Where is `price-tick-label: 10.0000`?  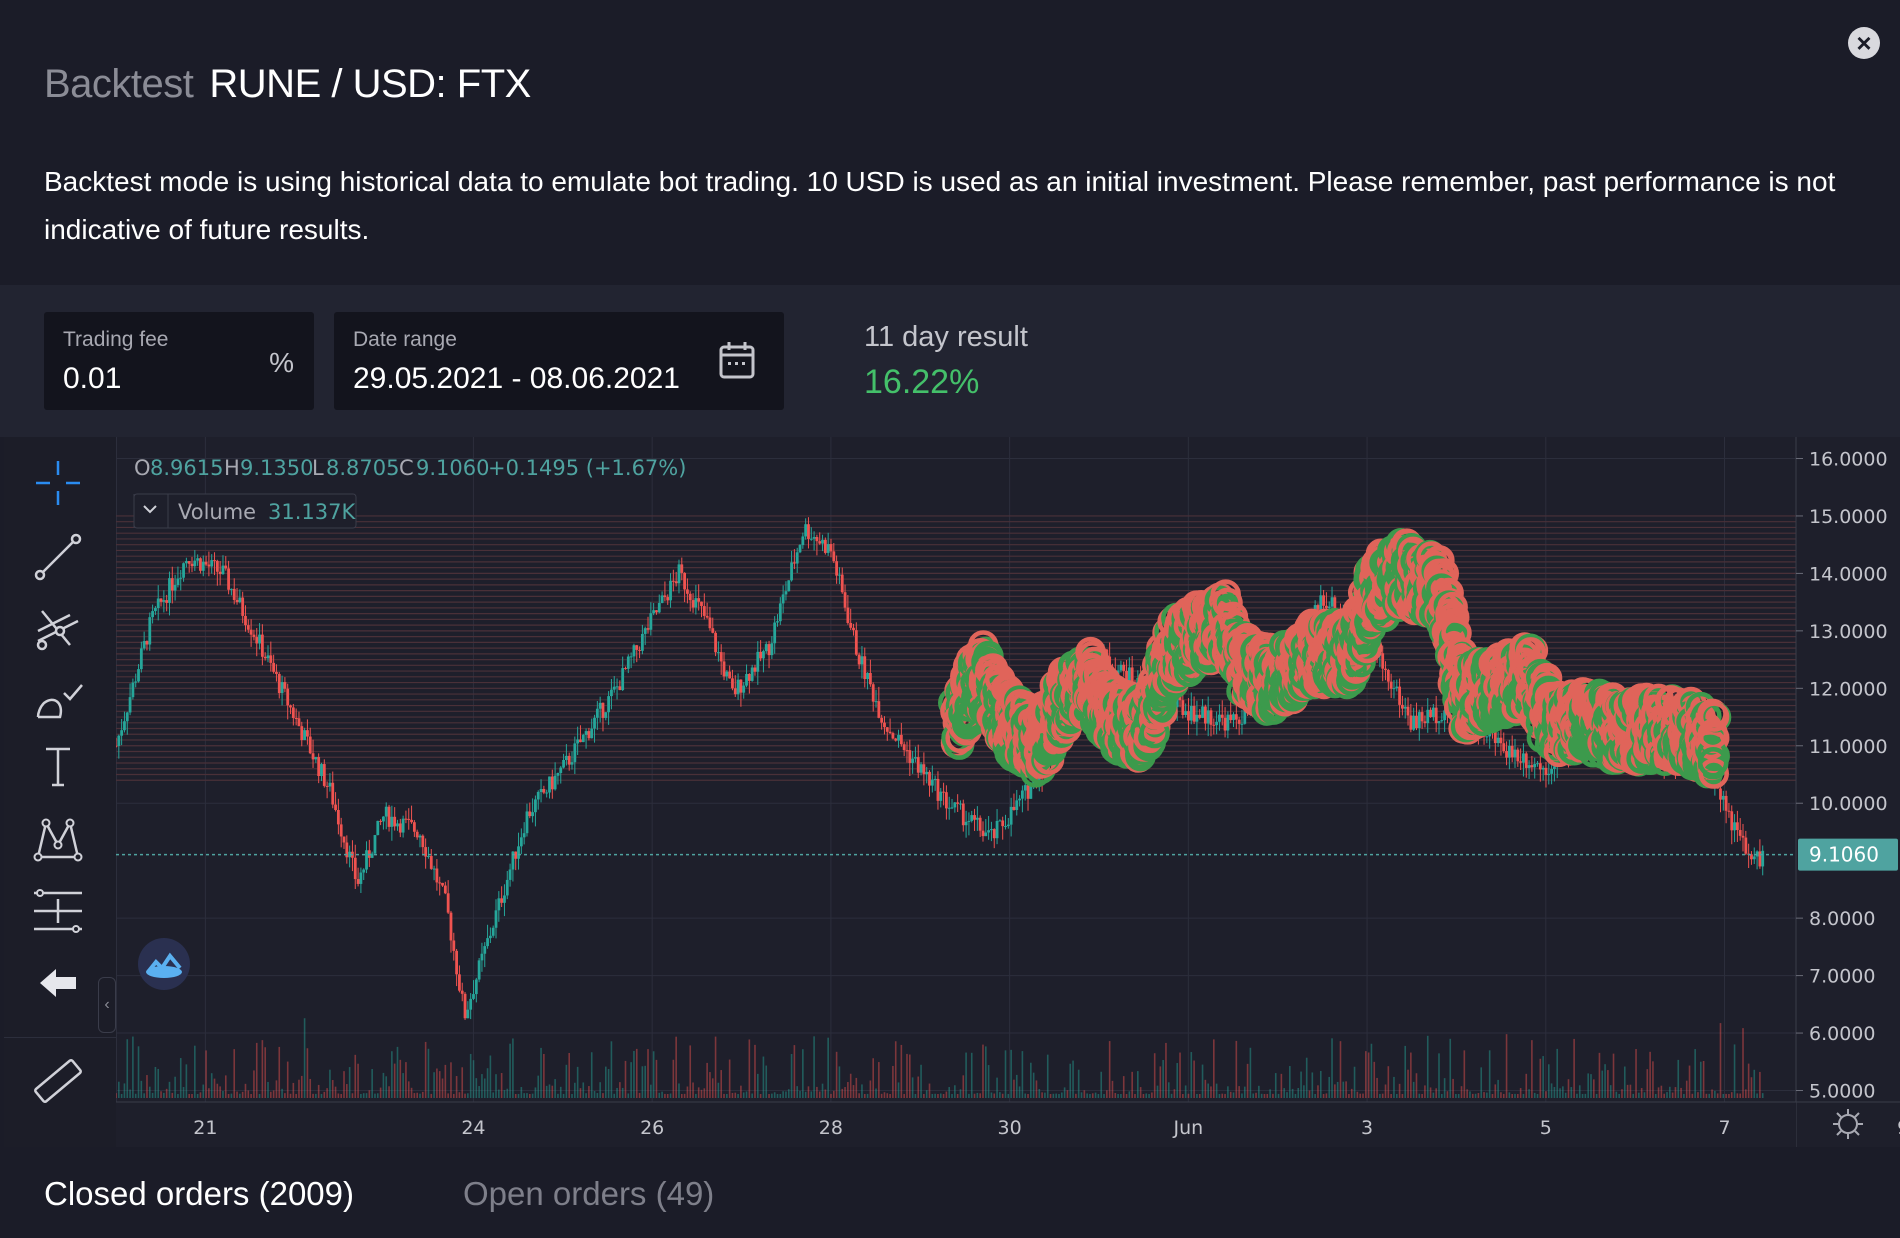
price-tick-label: 10.0000 is located at coordinates (1848, 804).